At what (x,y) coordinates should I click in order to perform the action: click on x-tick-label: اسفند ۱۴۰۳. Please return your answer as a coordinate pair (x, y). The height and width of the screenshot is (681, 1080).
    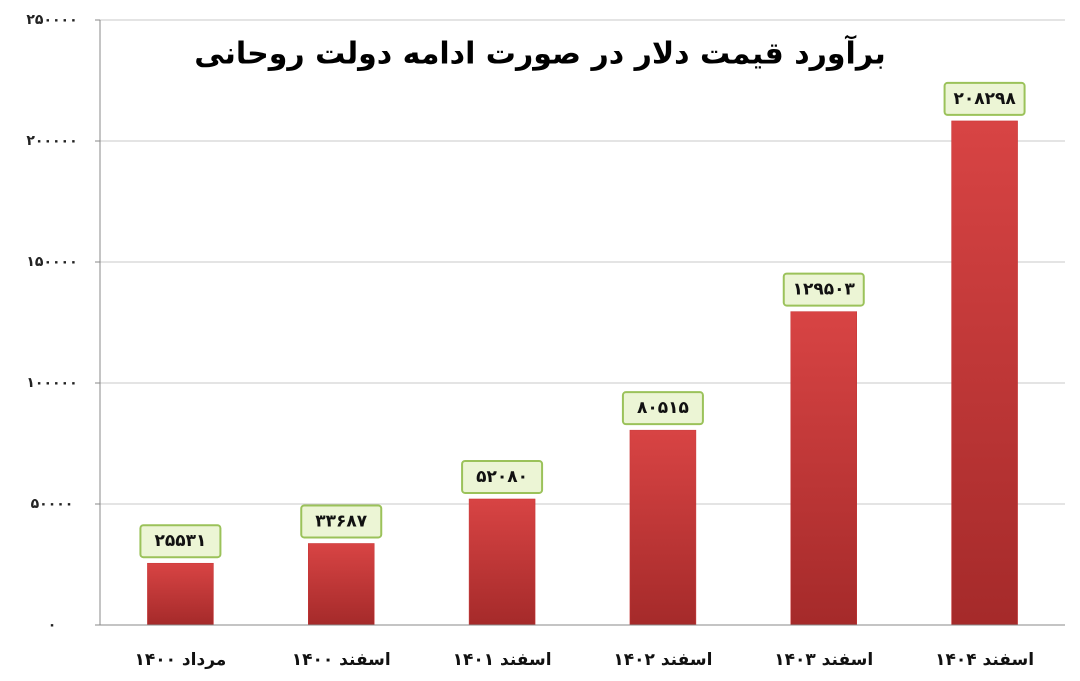
    Looking at the image, I should click on (823, 660).